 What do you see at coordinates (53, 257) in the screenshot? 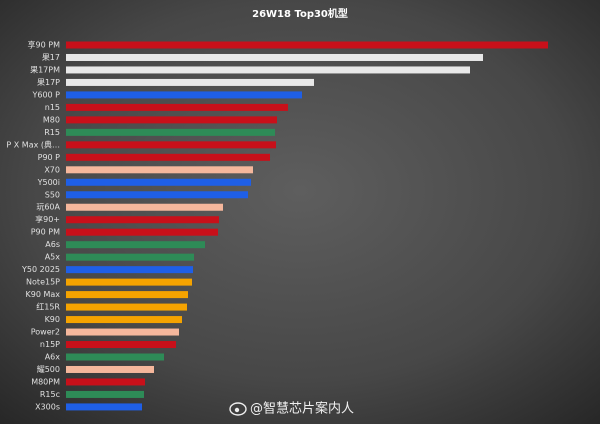
I see `category-label: A5x` at bounding box center [53, 257].